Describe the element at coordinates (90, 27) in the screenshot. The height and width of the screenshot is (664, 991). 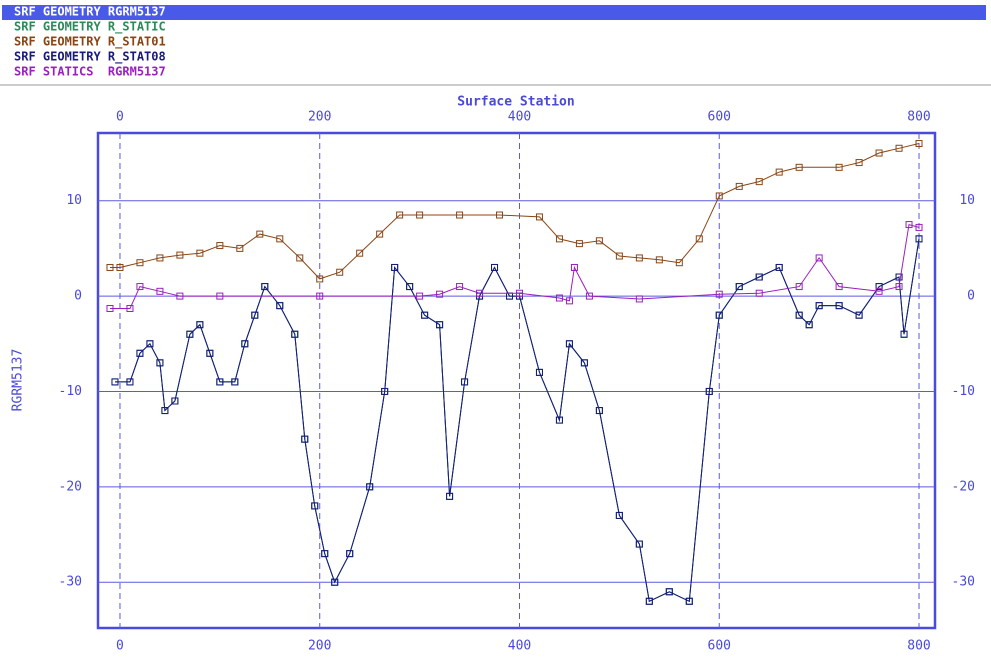
I see `legend-entry: SRF GEOMETRY R_STATIC` at that location.